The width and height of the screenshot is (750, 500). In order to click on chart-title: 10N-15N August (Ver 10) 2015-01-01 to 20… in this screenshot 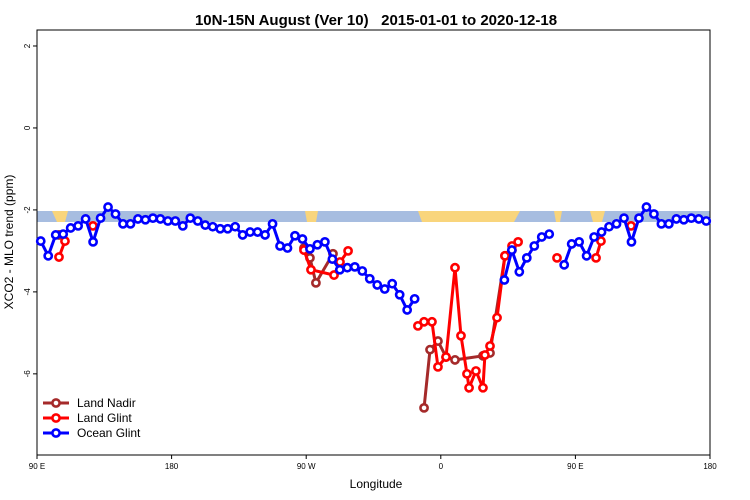, I will do `click(376, 20)`.